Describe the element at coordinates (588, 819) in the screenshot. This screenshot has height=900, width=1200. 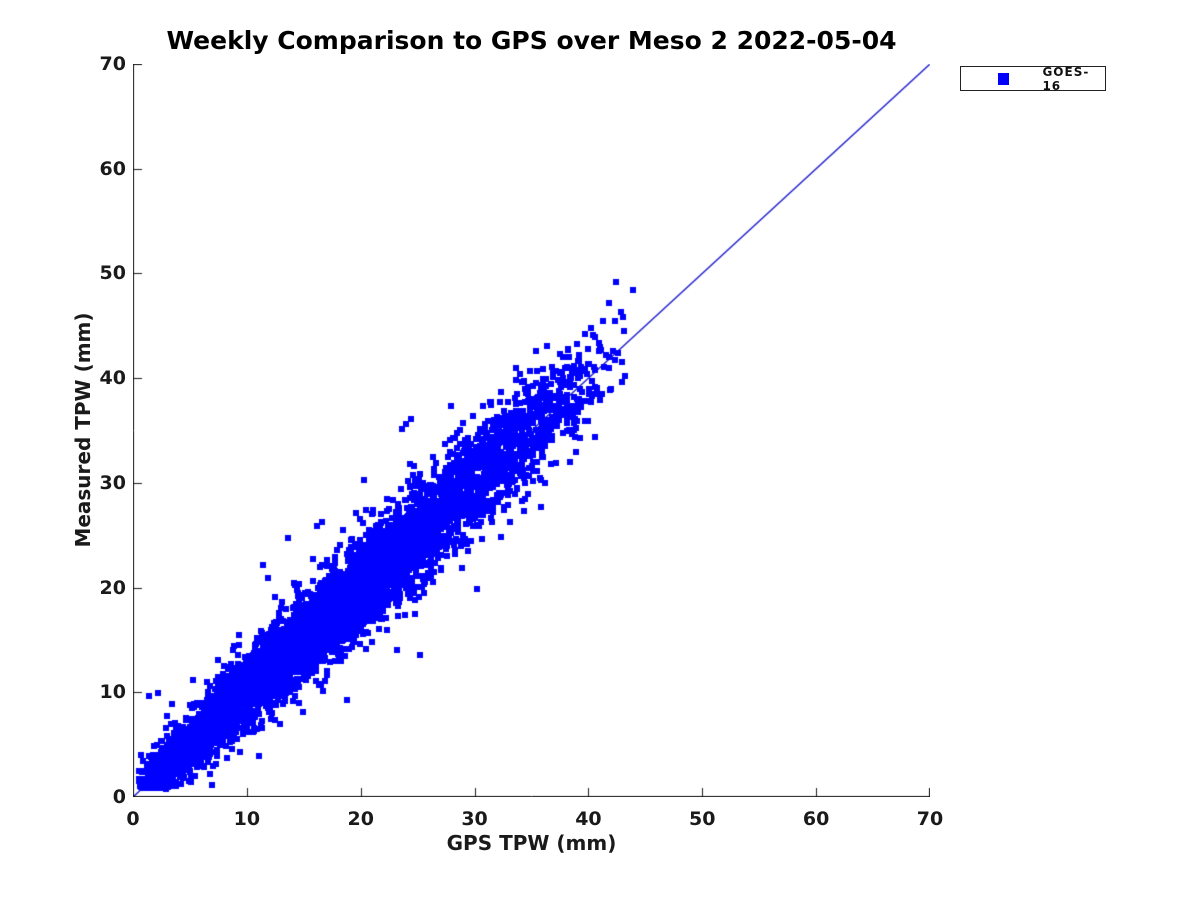
I see `x-tick-label: 40` at that location.